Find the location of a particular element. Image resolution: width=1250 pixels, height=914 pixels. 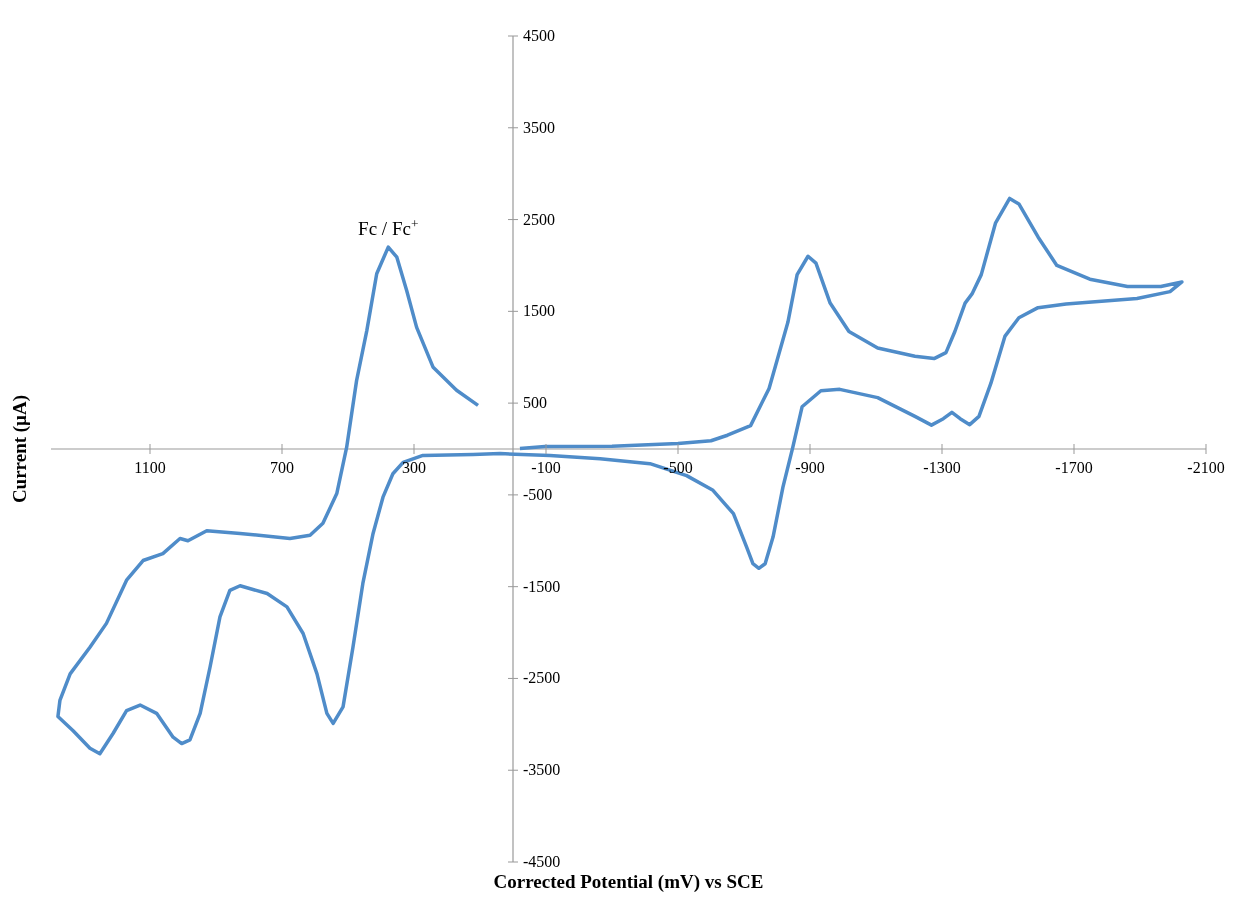

x-axis-title: Corrected Potential (mV) vs SCE is located at coordinates (628, 882).